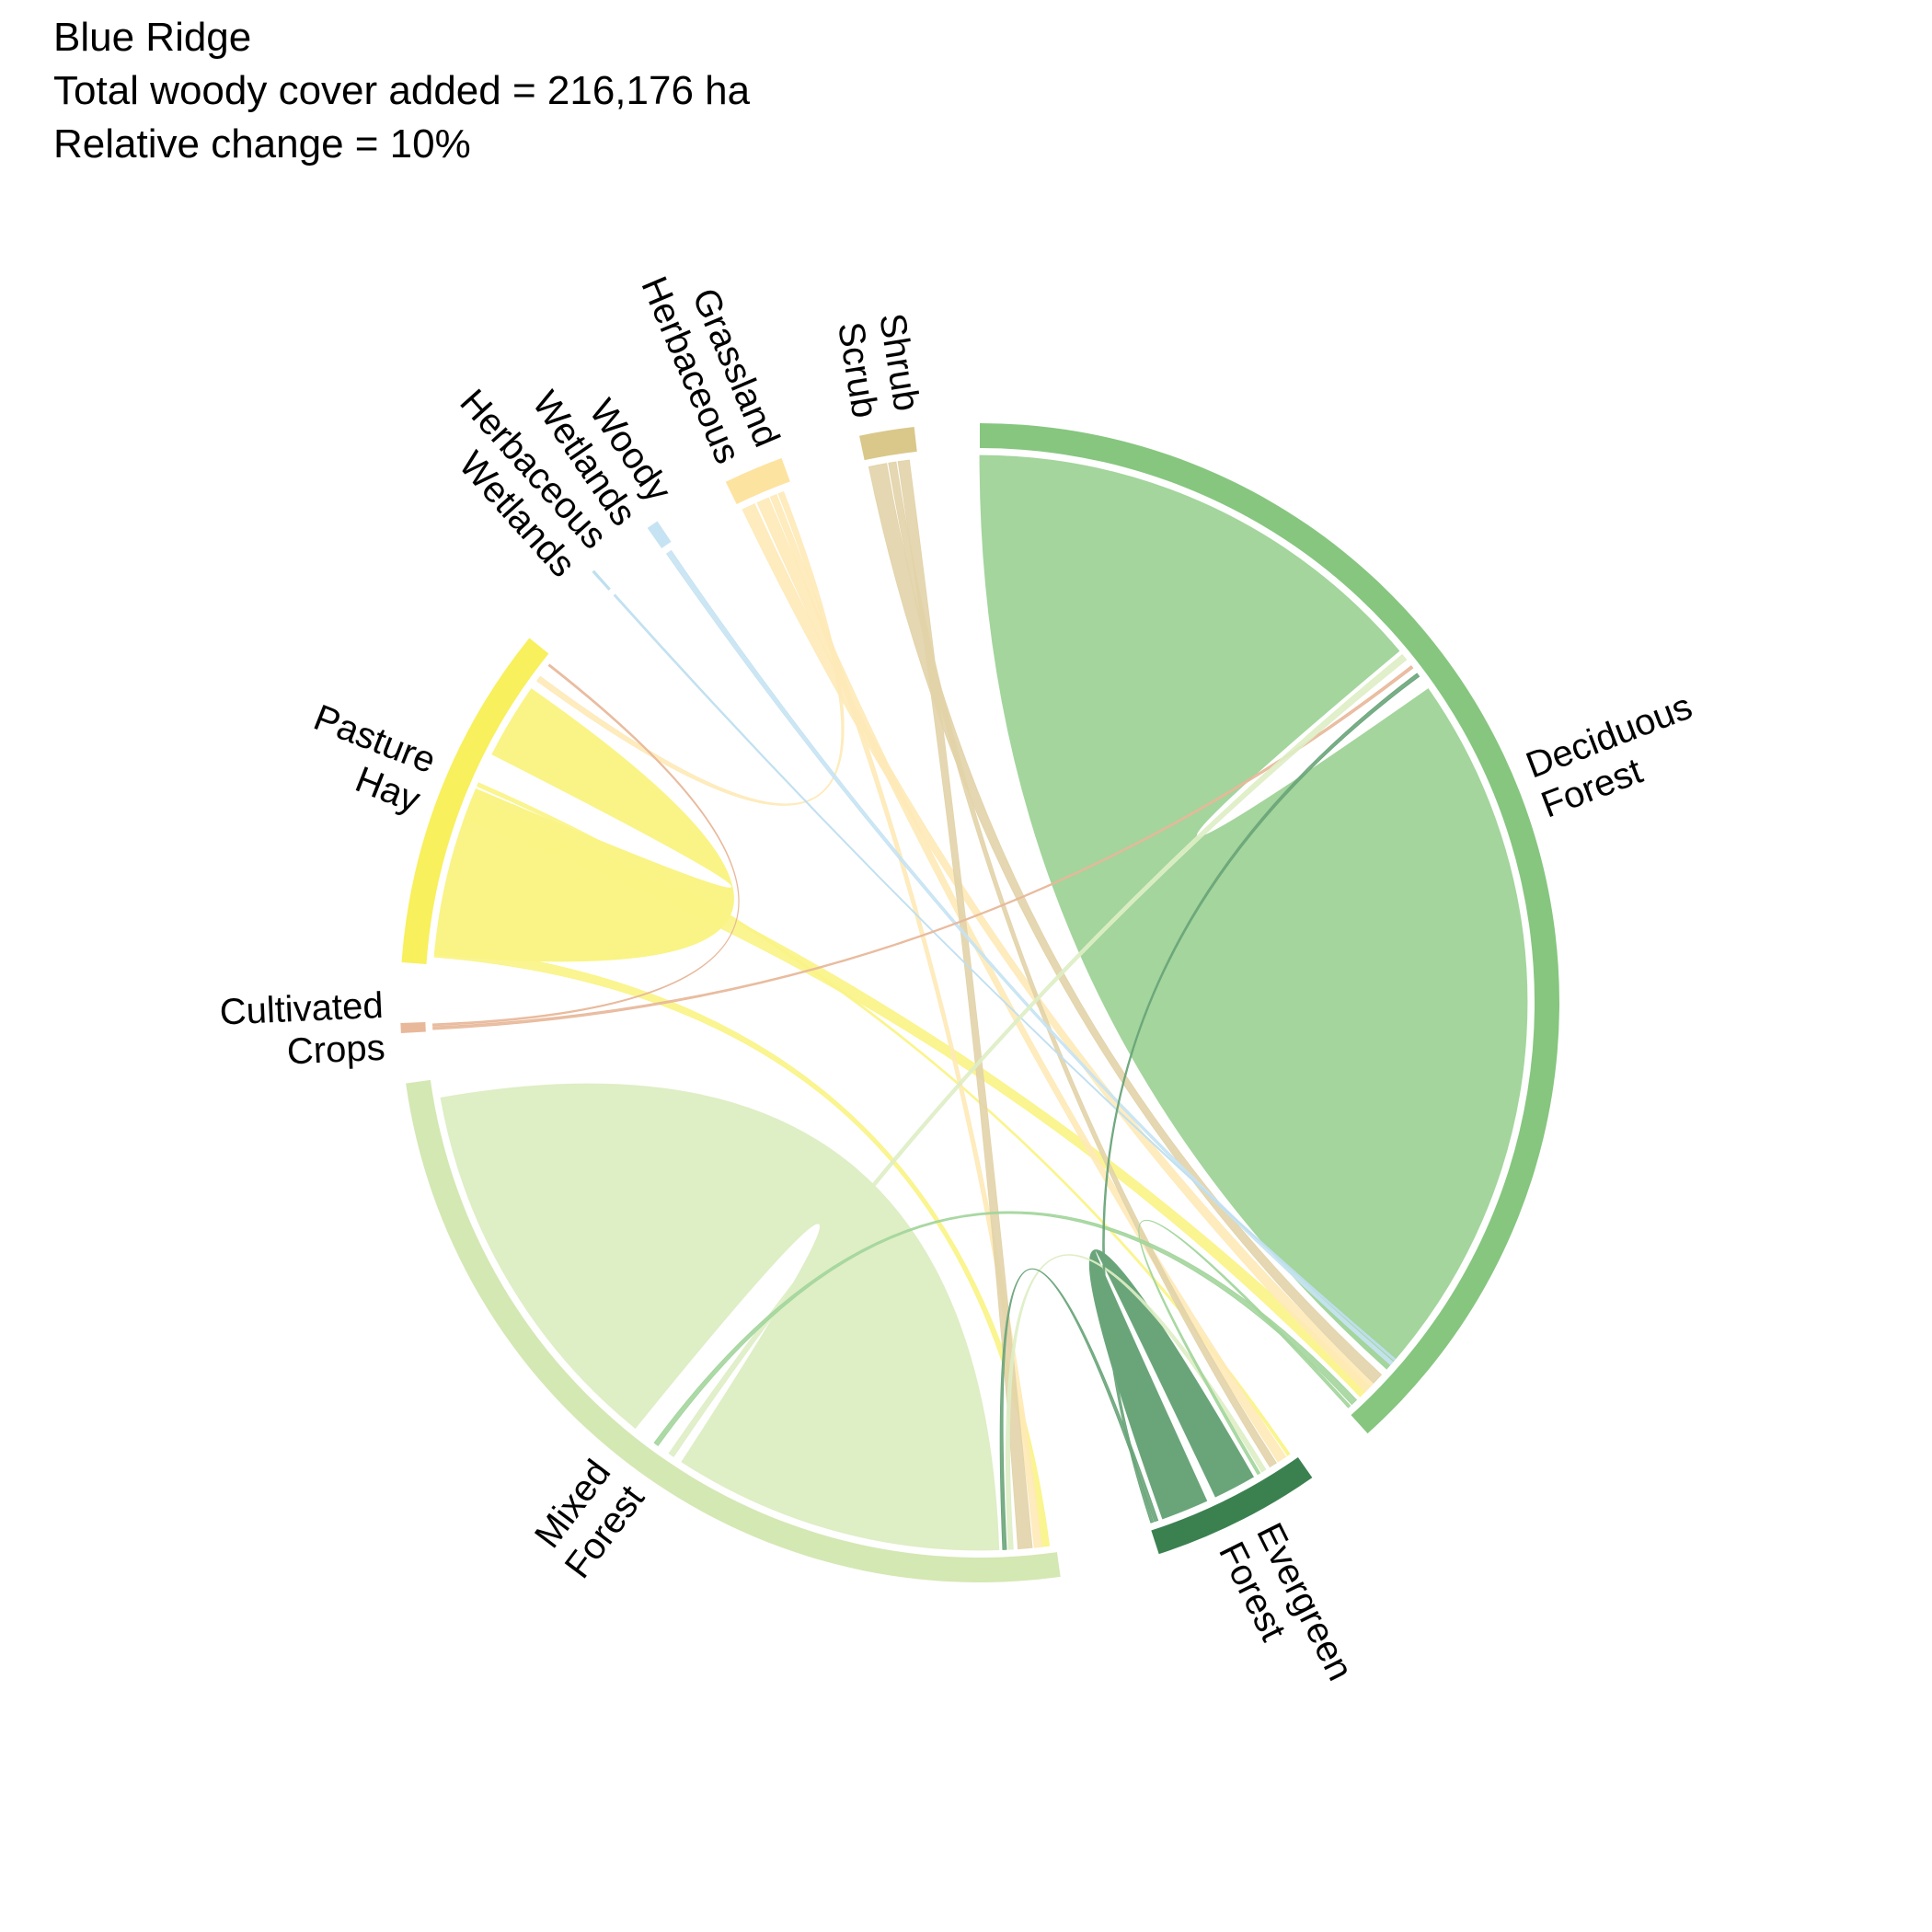  Describe the element at coordinates (262, 144) in the screenshot. I see `chart-subtitle-relative: Relative change = 10%` at that location.